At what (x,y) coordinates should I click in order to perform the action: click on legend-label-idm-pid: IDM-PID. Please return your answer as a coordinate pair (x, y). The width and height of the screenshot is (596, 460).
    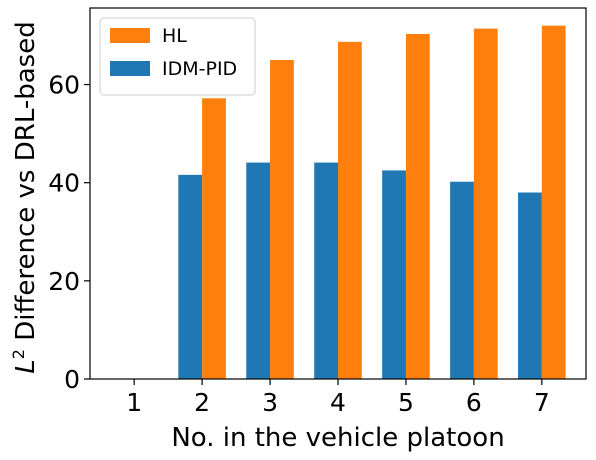
    Looking at the image, I should click on (199, 69).